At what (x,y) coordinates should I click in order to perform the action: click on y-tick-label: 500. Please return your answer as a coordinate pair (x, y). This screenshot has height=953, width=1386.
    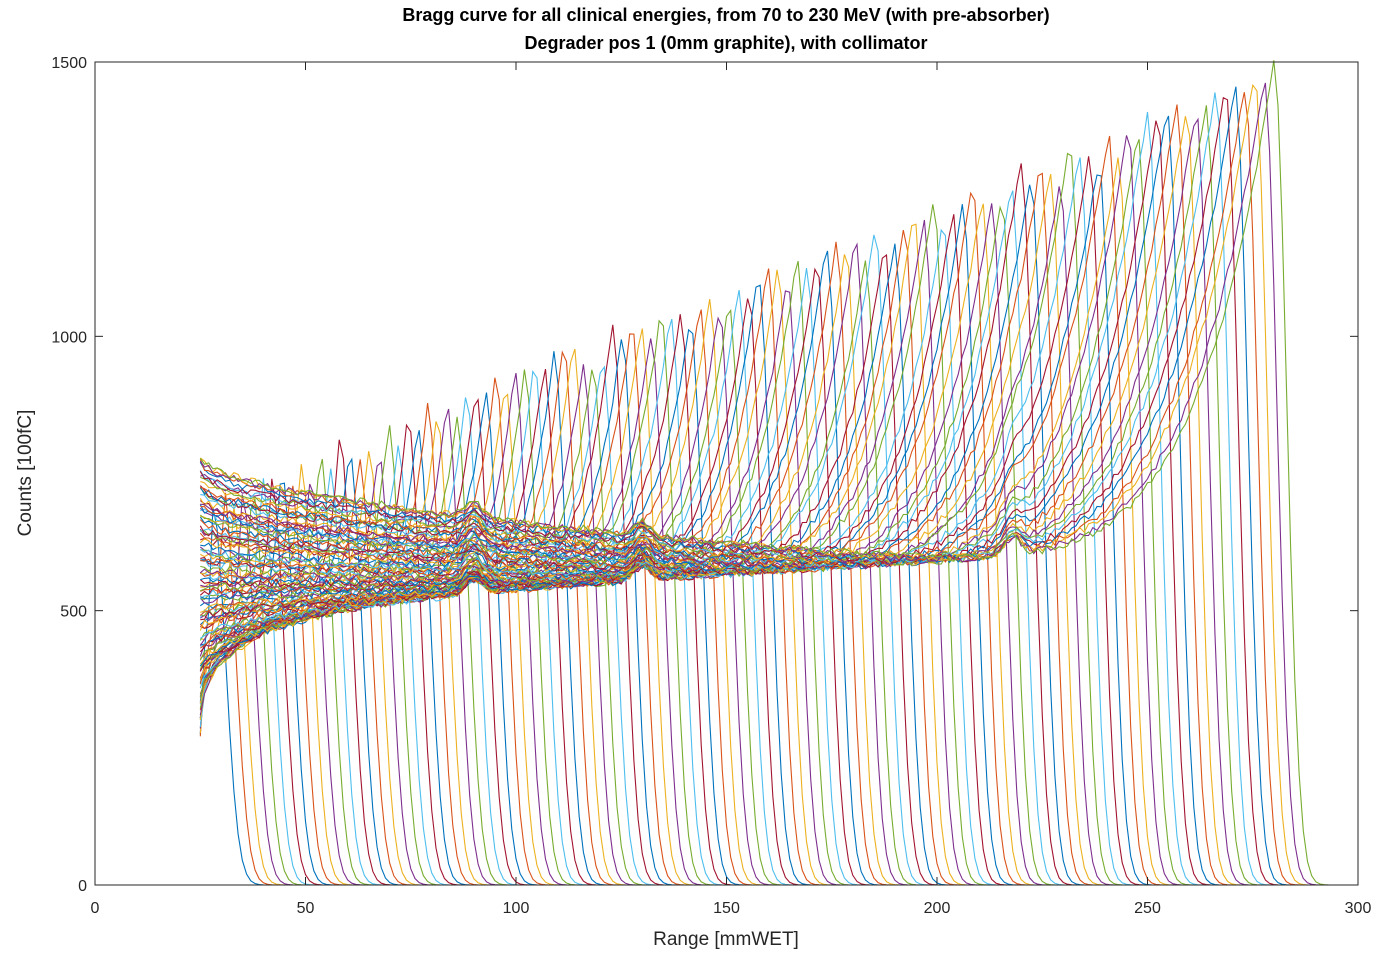
    Looking at the image, I should click on (73, 612).